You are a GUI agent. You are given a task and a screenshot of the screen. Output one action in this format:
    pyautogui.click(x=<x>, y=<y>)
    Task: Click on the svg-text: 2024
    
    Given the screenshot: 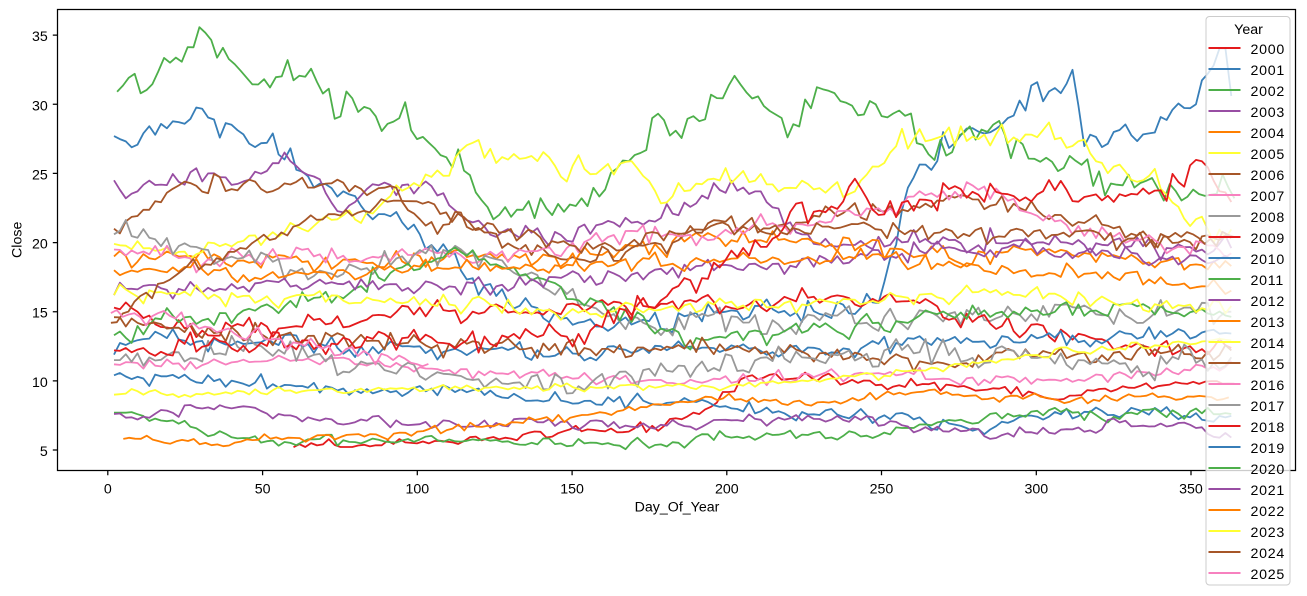 What is the action you would take?
    pyautogui.click(x=1268, y=554)
    